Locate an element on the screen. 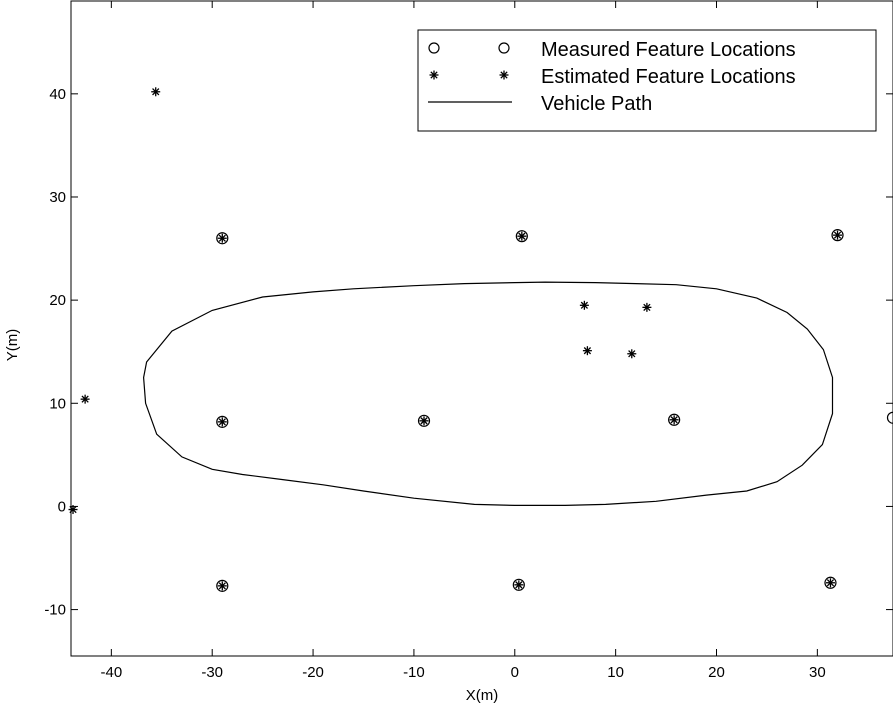 The width and height of the screenshot is (893, 707). legend-label-vehicle-path: Vehicle Path is located at coordinates (596, 104).